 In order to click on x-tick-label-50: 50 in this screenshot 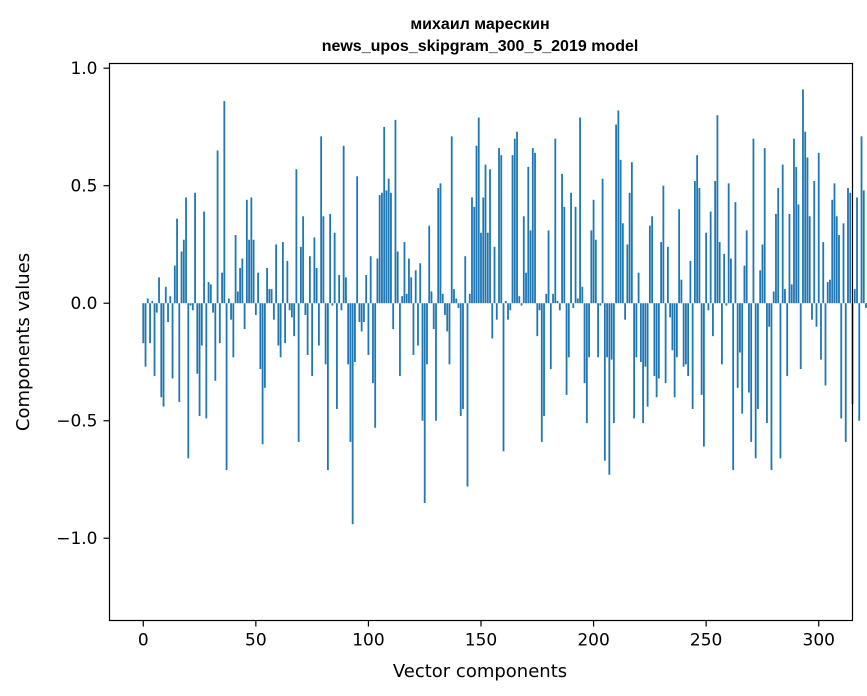, I will do `click(256, 641)`.